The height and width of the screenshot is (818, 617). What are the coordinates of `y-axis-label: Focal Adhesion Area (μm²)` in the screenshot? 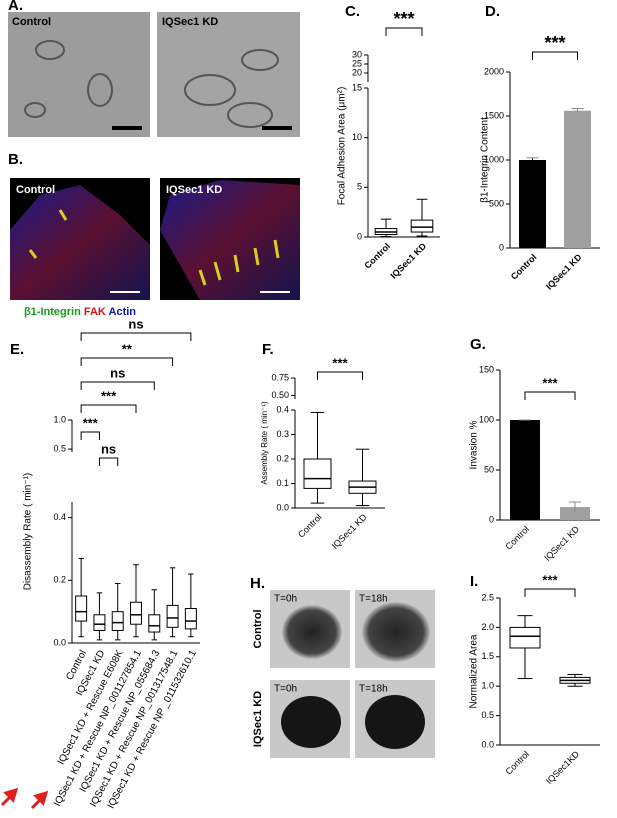 It's located at (342, 146).